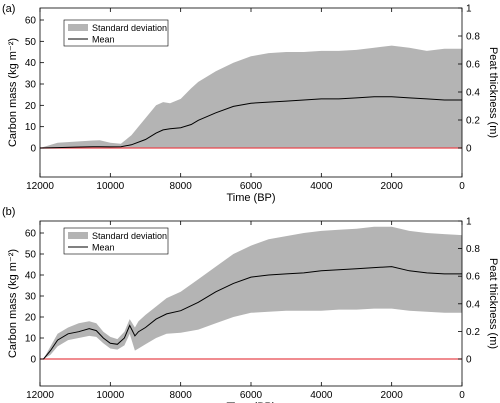 This screenshot has width=500, height=403. Describe the element at coordinates (250, 122) in the screenshot. I see `mean-line` at that location.